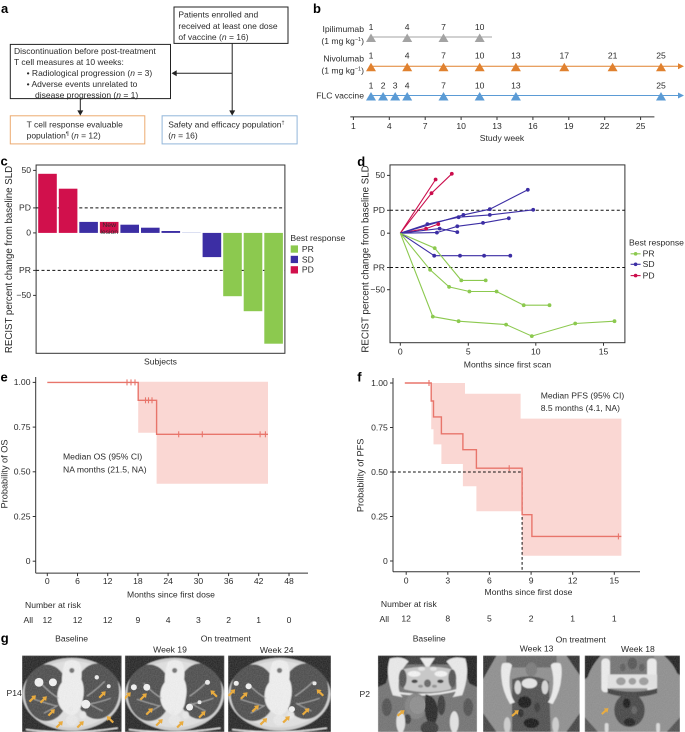 This screenshot has width=685, height=732. What do you see at coordinates (638, 649) in the screenshot?
I see `svg-text: Week 18` at bounding box center [638, 649].